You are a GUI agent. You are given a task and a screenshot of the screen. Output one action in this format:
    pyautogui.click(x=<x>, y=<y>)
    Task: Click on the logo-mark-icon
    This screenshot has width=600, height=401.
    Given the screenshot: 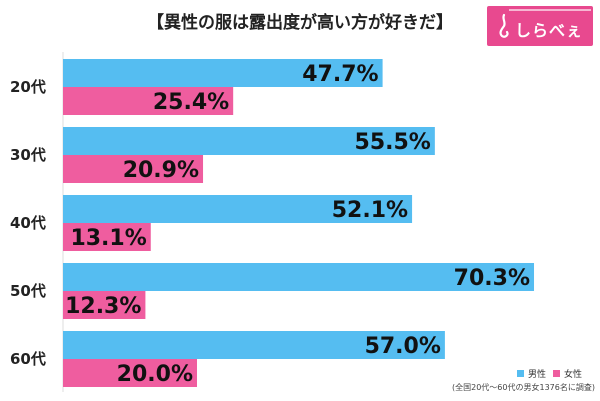 What is the action you would take?
    pyautogui.click(x=504, y=25)
    